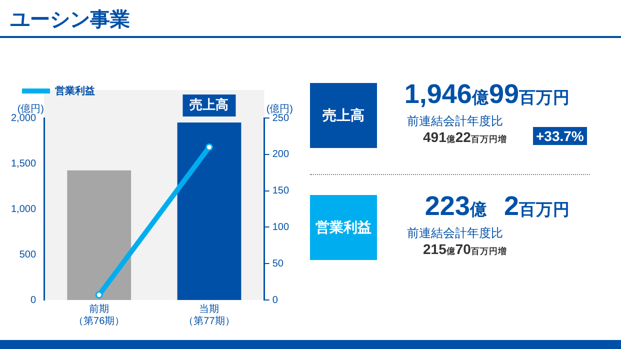  I want to click on text: +33.7%, so click(560, 136).